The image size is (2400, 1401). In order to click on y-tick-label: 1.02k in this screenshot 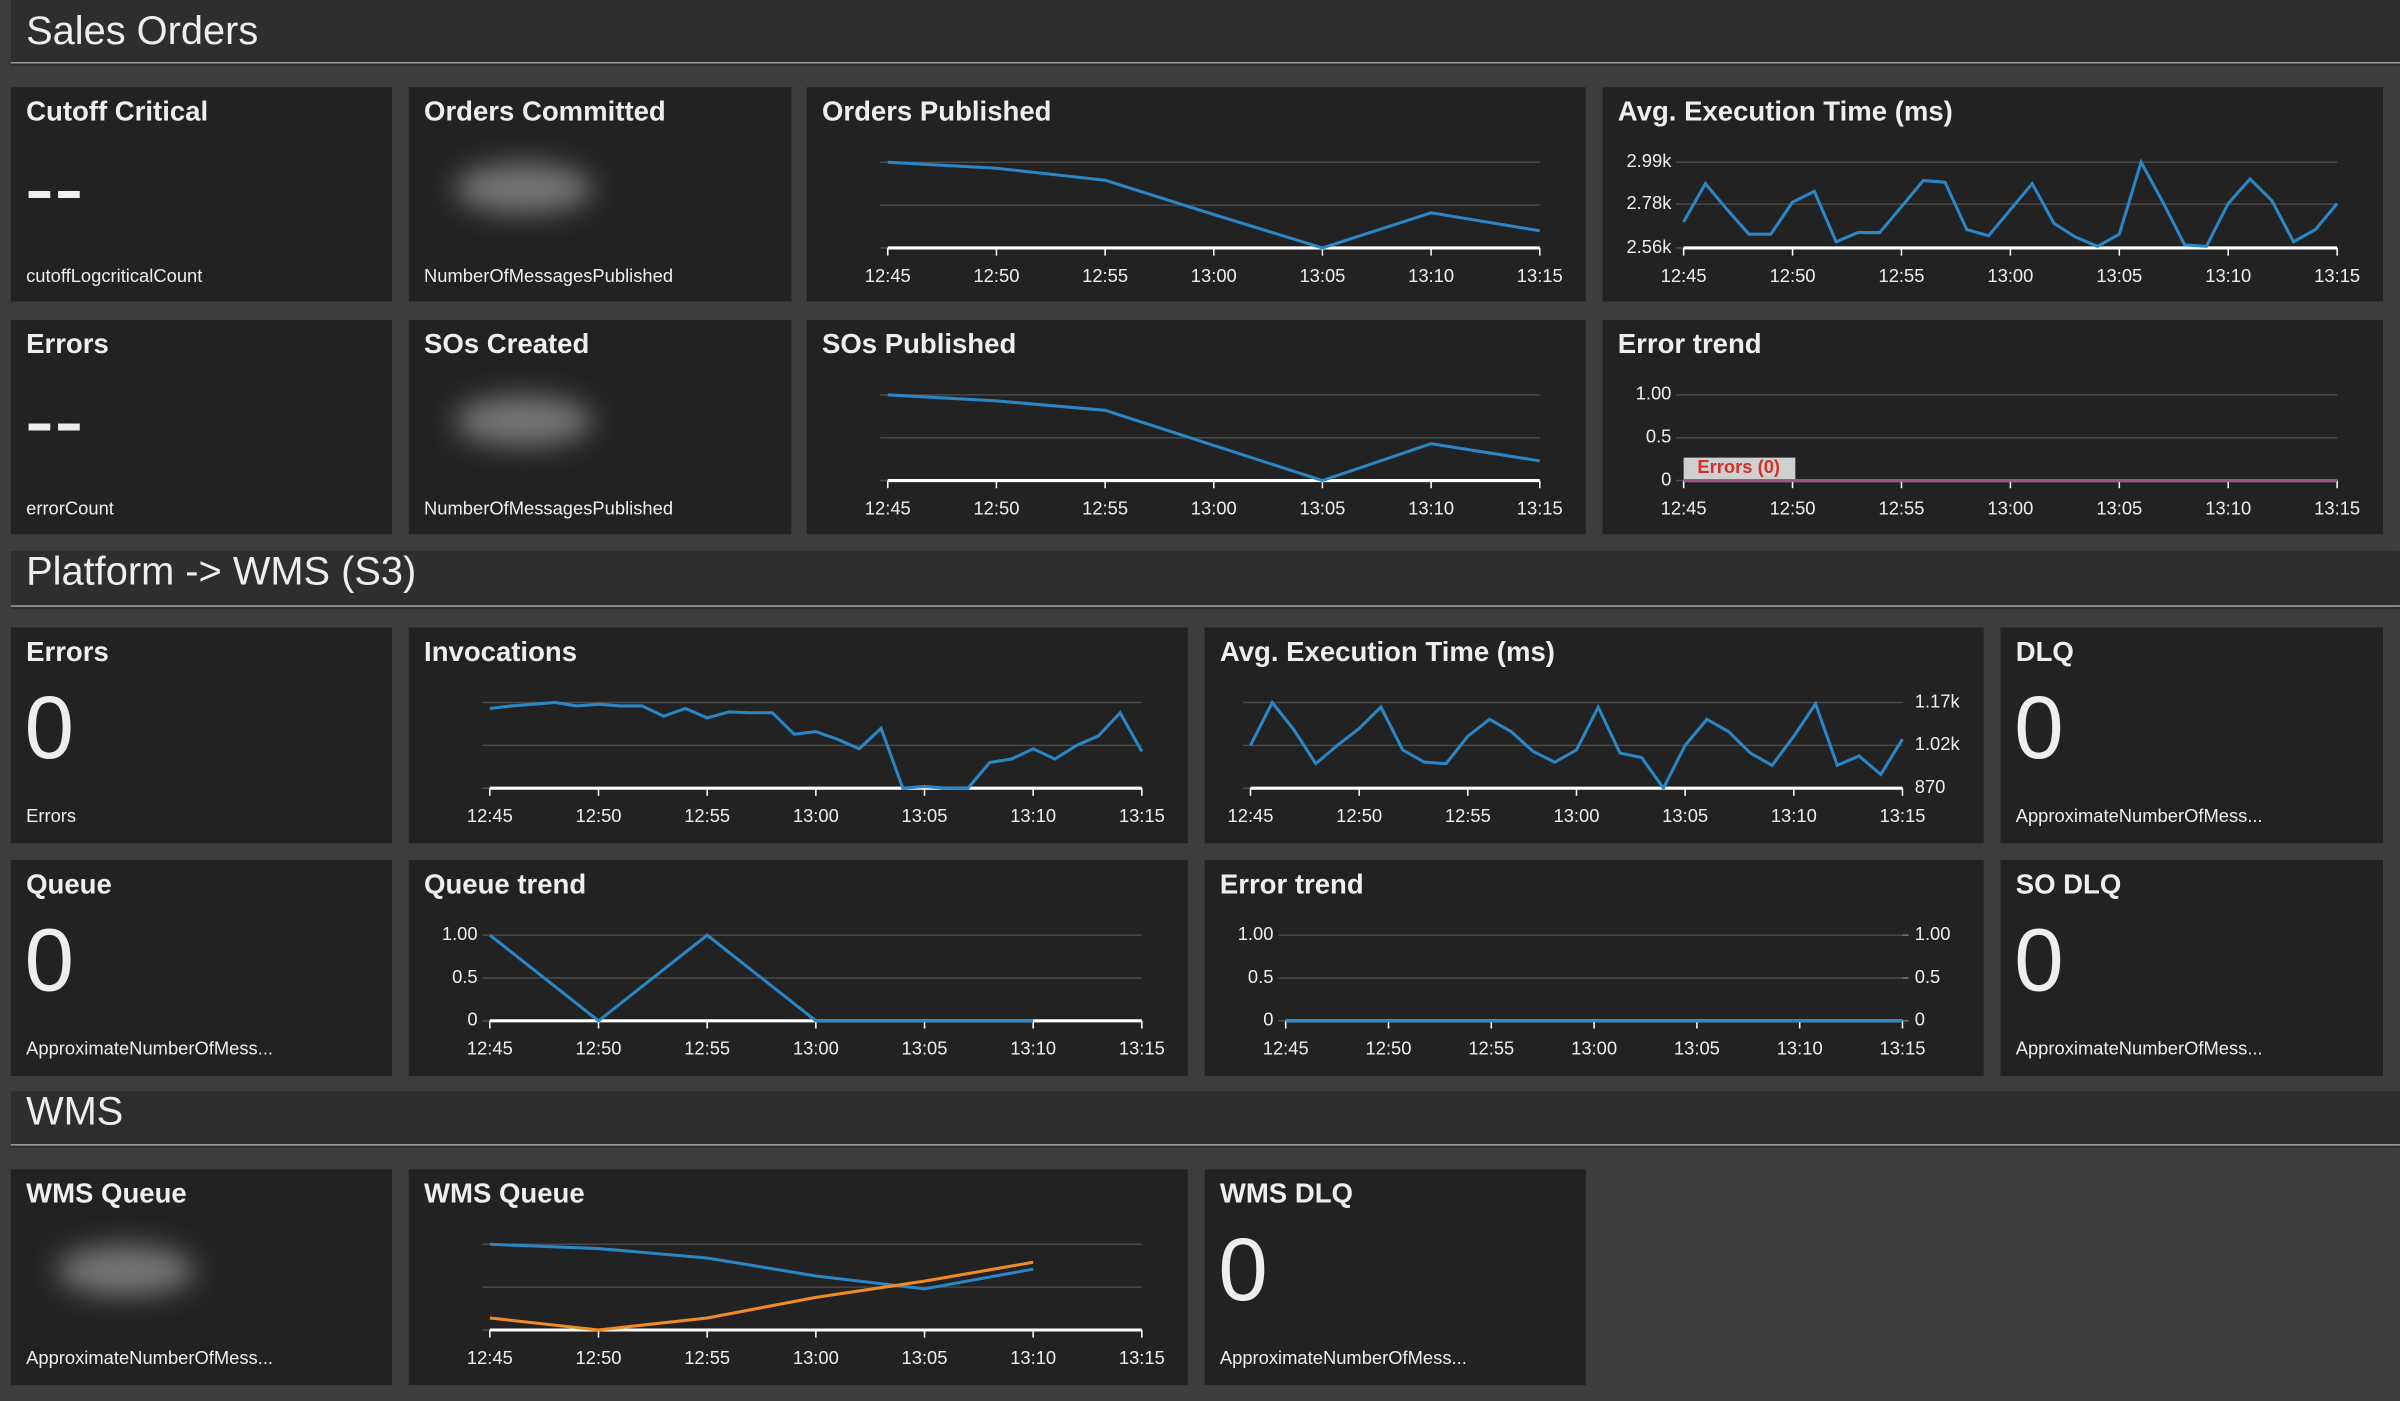, I will do `click(1938, 743)`.